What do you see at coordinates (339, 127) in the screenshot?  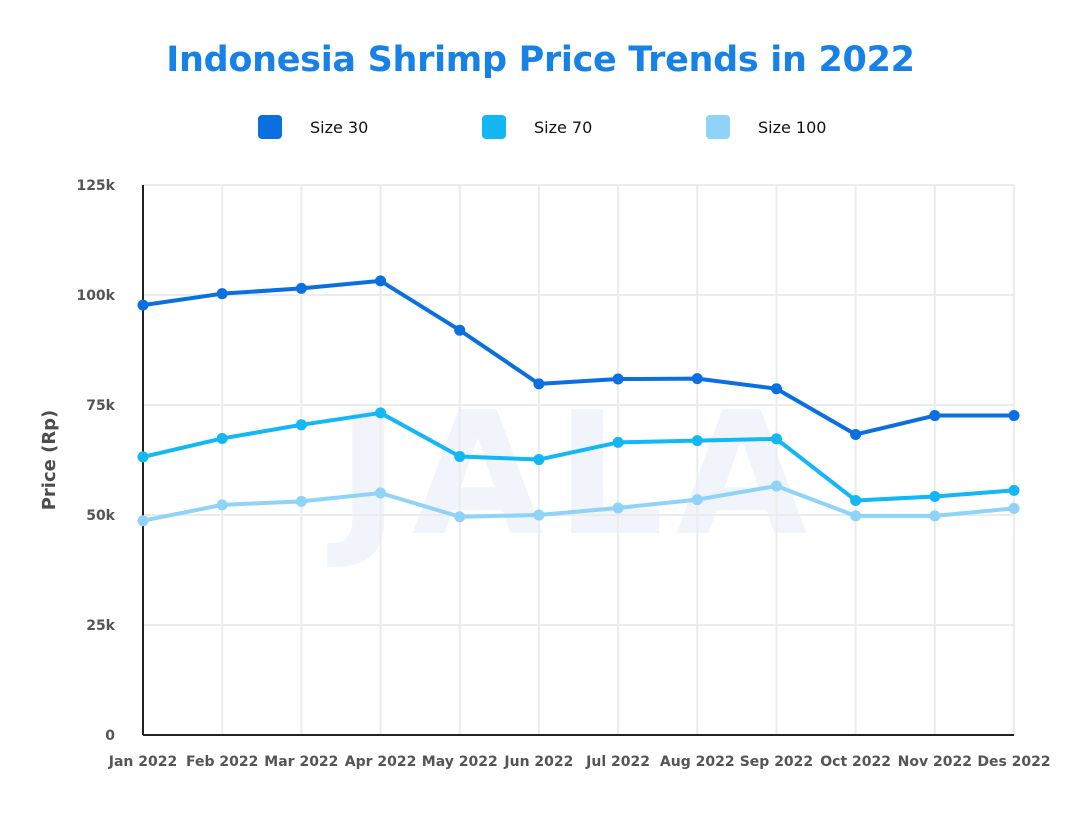 I see `legend-label-size-30: Size 30` at bounding box center [339, 127].